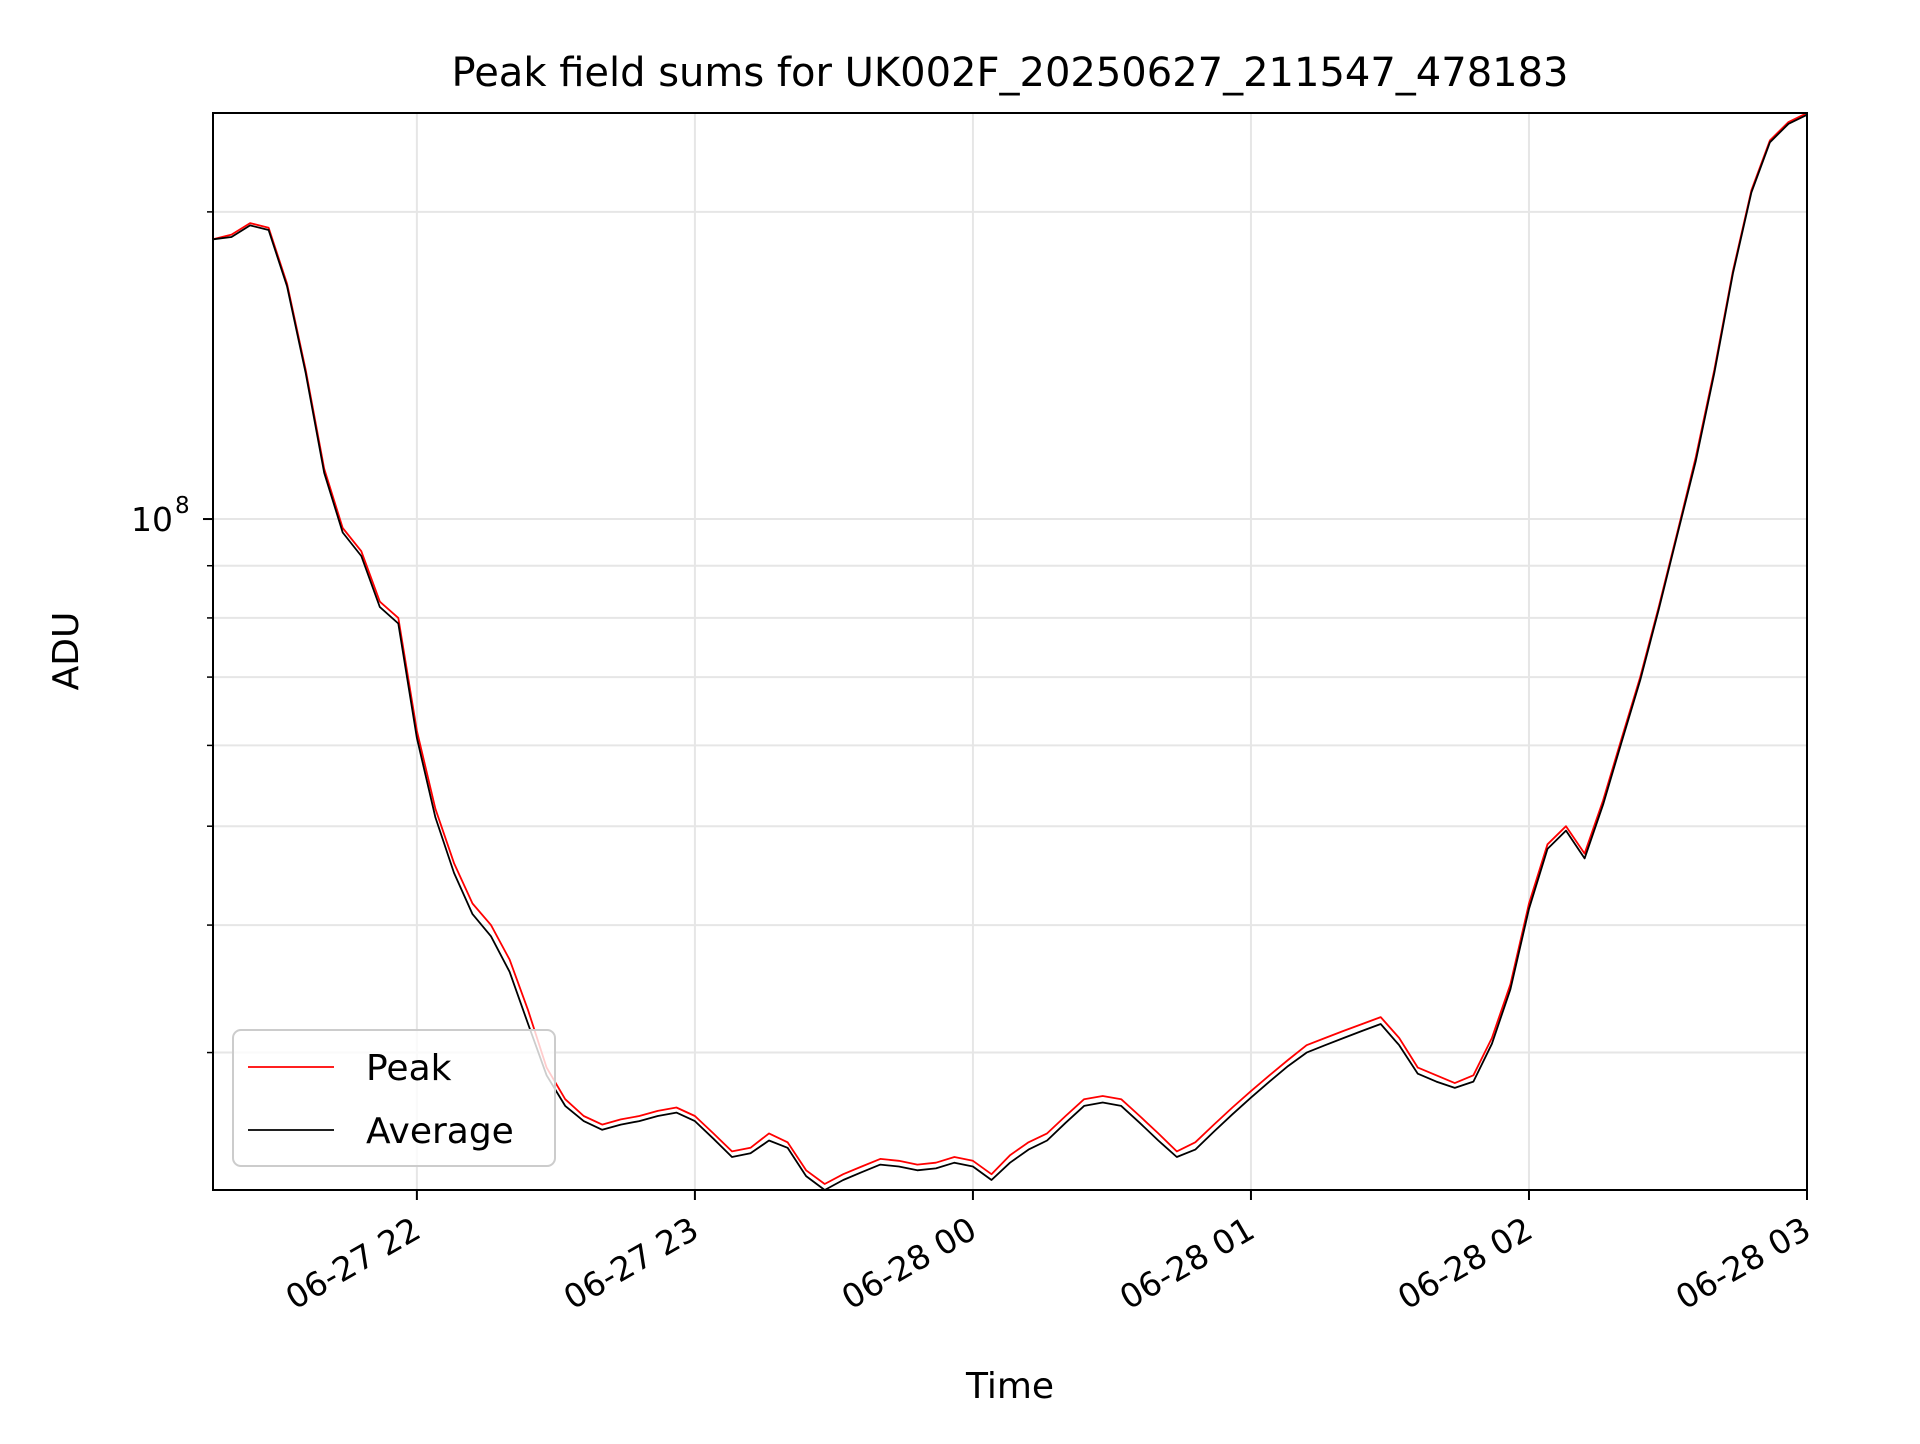 The width and height of the screenshot is (1920, 1444). I want to click on legend-label-peak: Peak, so click(409, 1068).